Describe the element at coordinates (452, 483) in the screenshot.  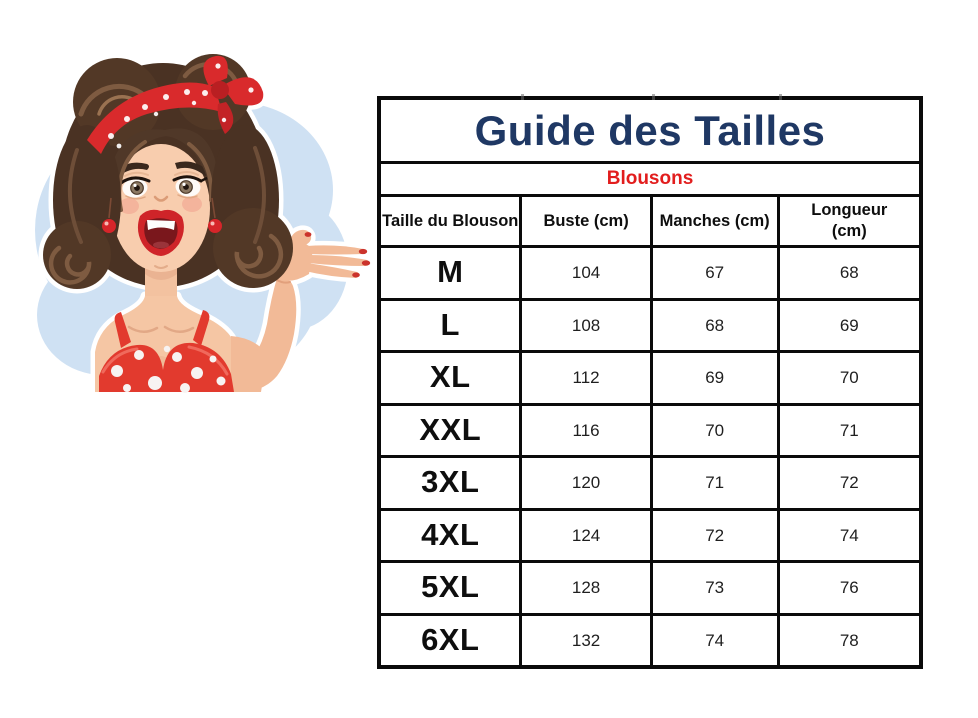
I see `size-label: 3XL` at that location.